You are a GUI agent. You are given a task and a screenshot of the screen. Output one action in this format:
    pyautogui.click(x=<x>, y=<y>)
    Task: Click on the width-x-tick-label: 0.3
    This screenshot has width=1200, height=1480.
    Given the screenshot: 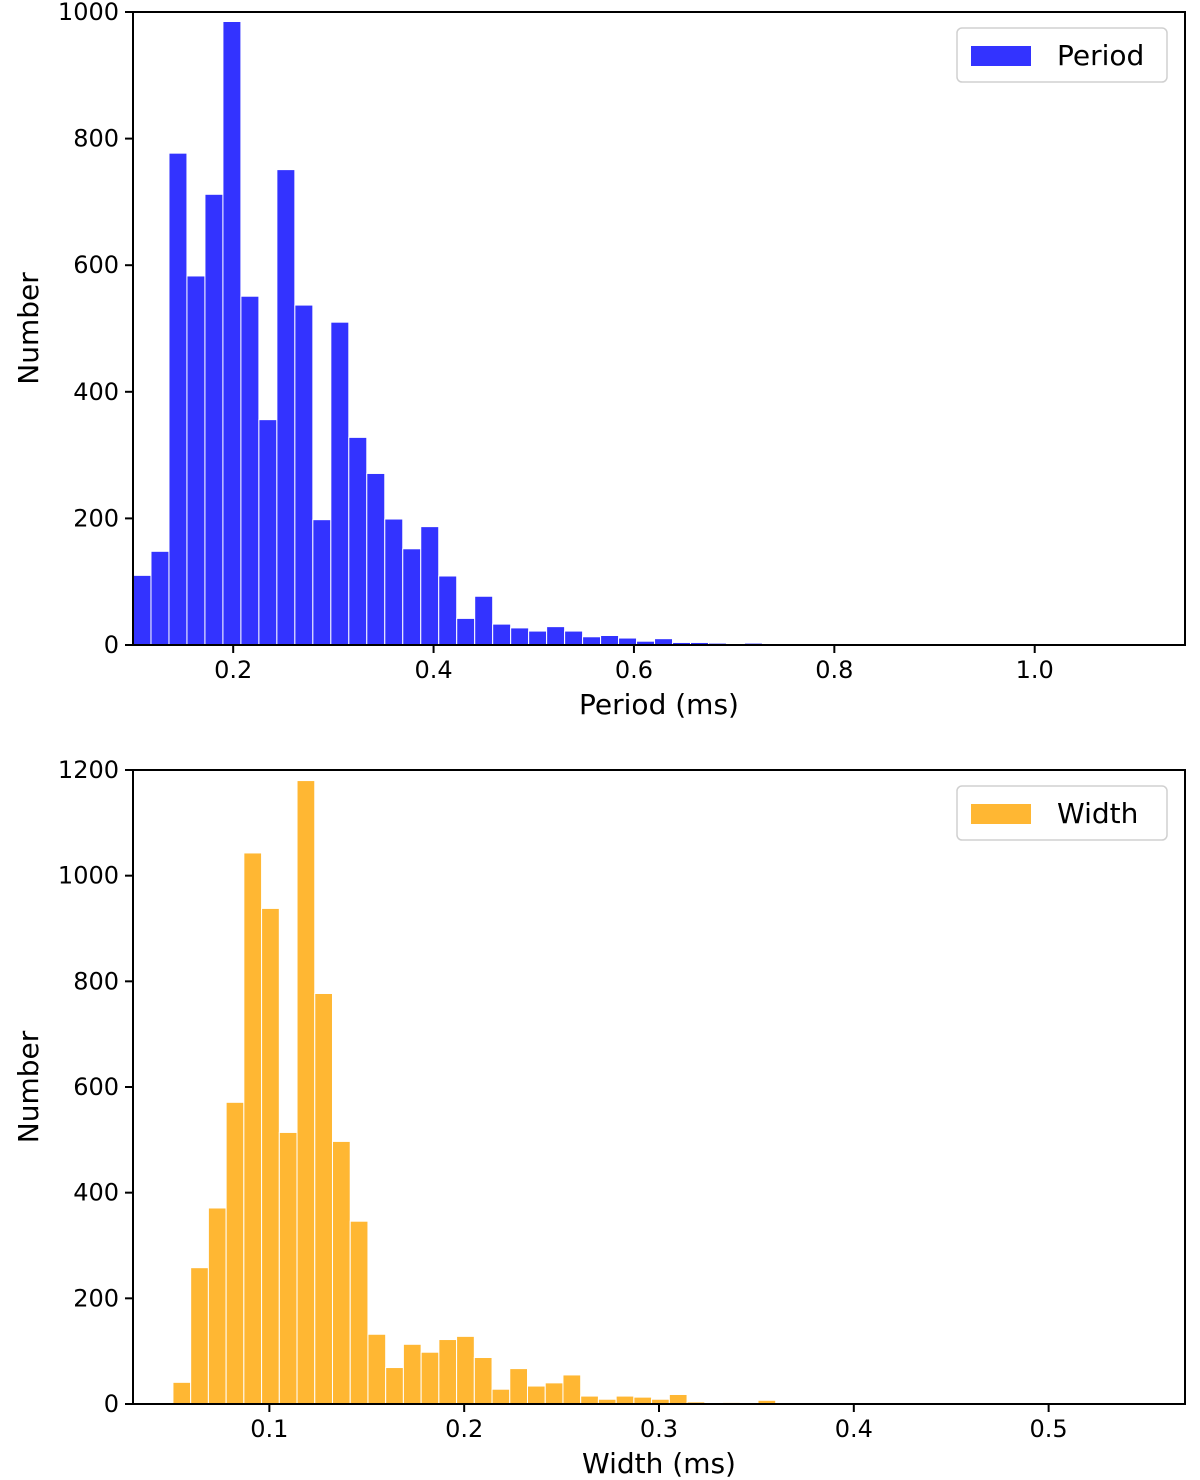 What is the action you would take?
    pyautogui.click(x=659, y=1429)
    